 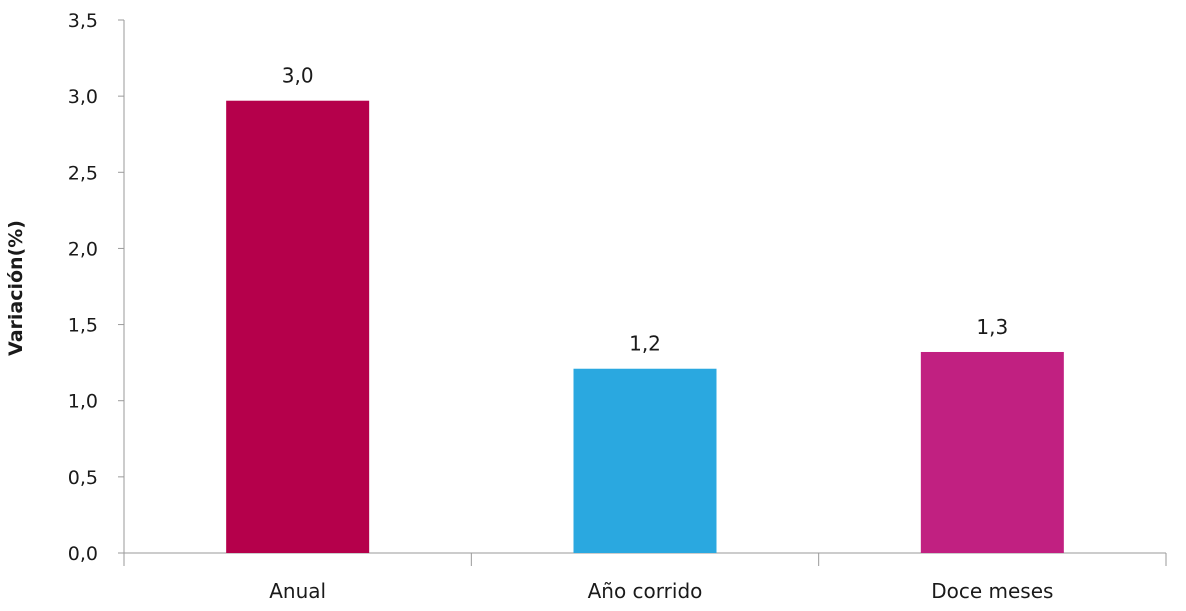 I want to click on x-category-label: Año corrido, so click(x=645, y=591).